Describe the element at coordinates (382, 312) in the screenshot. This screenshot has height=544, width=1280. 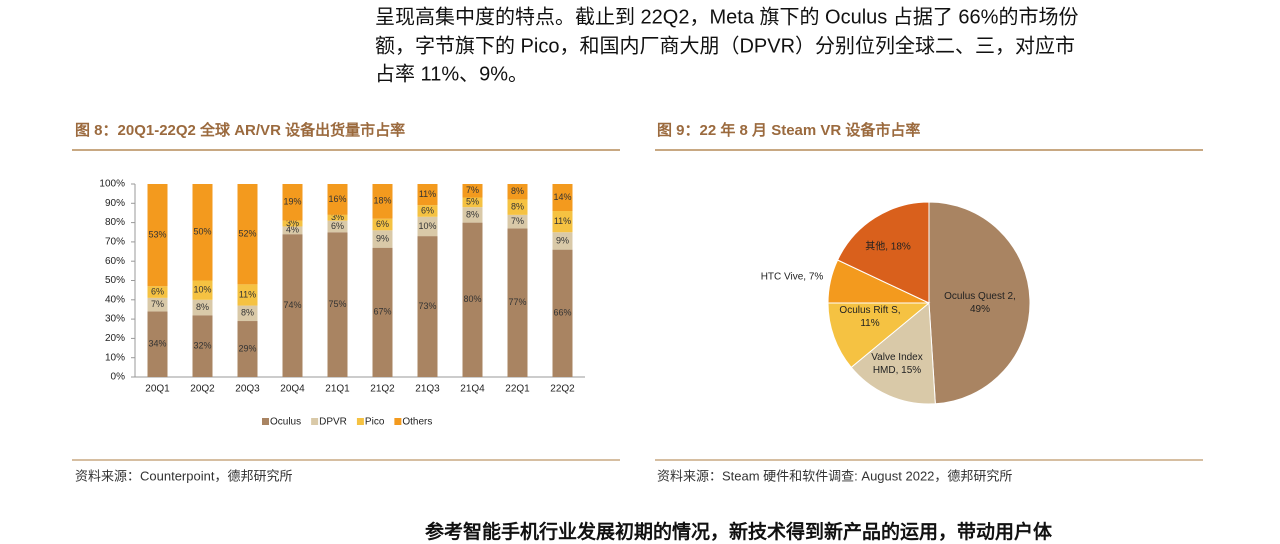
I see `data-label: 67%` at that location.